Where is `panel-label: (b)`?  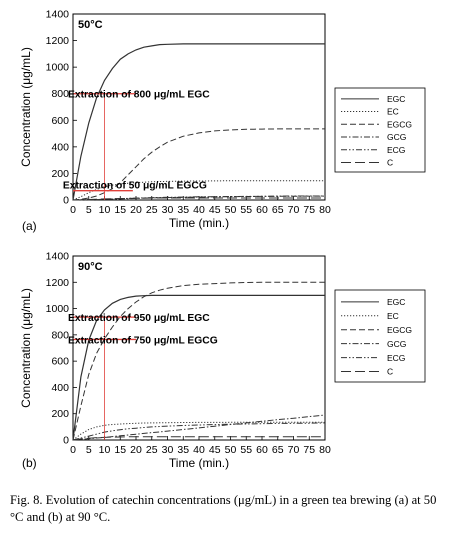
panel-label: (b) is located at coordinates (29, 463).